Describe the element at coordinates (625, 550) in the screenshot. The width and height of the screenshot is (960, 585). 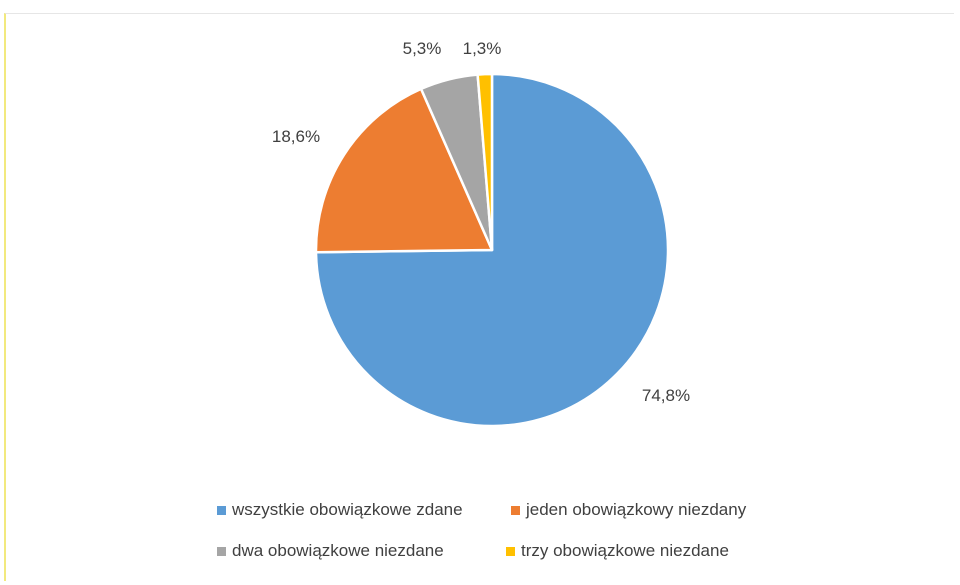
I see `legend-label: trzy obowiązkowe niezdane` at that location.